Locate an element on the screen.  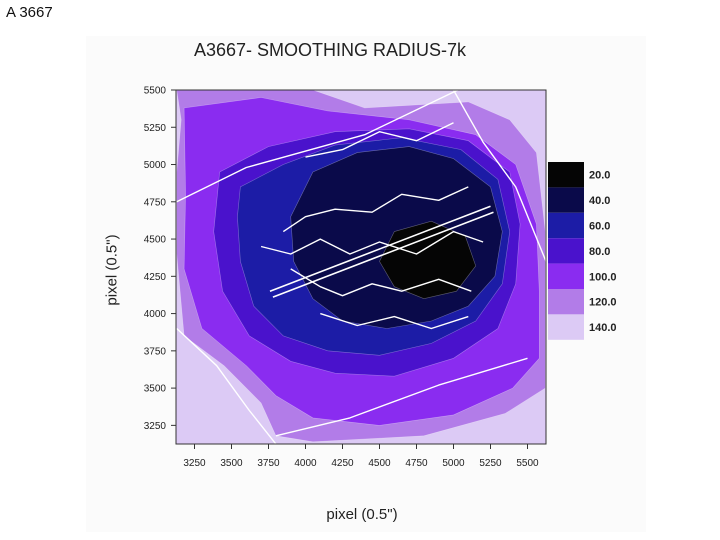
x-tick-label: 4000 is located at coordinates (305, 463).